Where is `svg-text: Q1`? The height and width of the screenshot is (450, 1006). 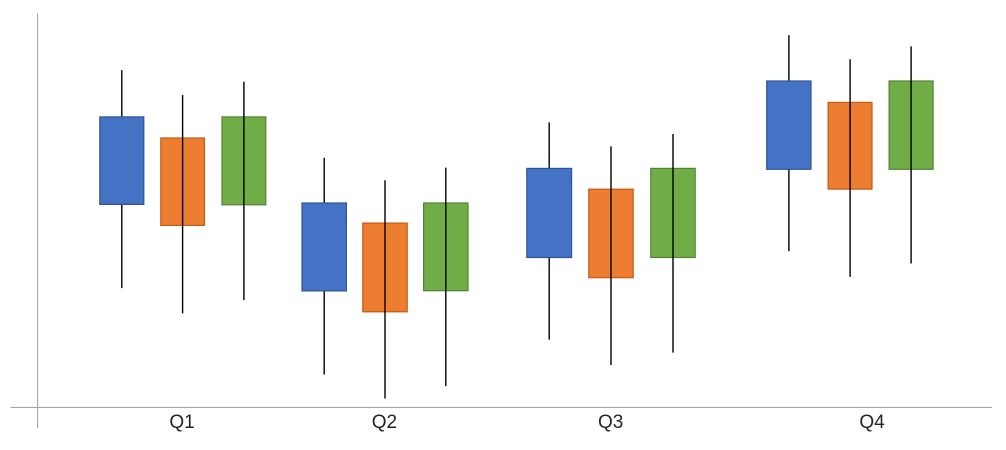 svg-text: Q1 is located at coordinates (181, 422).